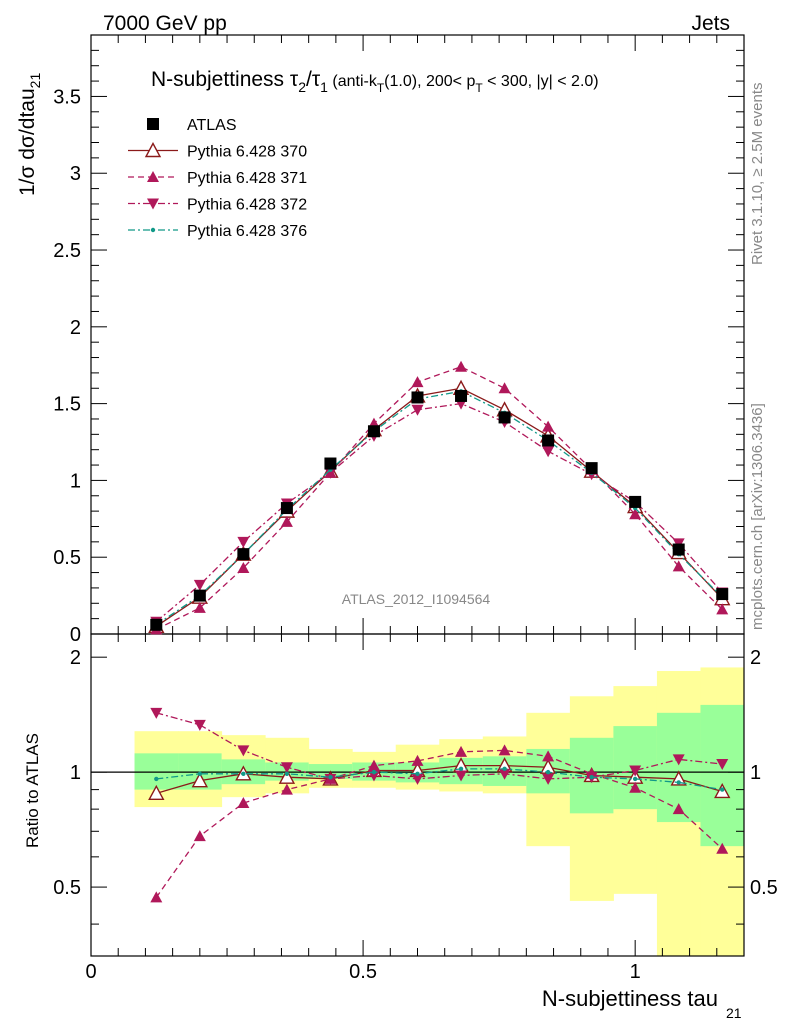 The width and height of the screenshot is (786, 1024). I want to click on y-tick-label: 3.5, so click(67, 97).